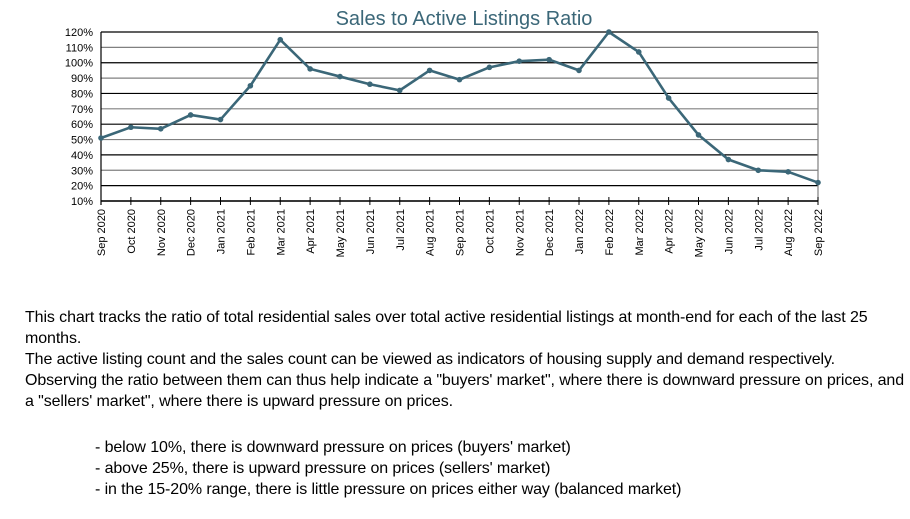 This screenshot has width=910, height=519. What do you see at coordinates (192, 232) in the screenshot?
I see `x-tick-label: Dec 2020` at bounding box center [192, 232].